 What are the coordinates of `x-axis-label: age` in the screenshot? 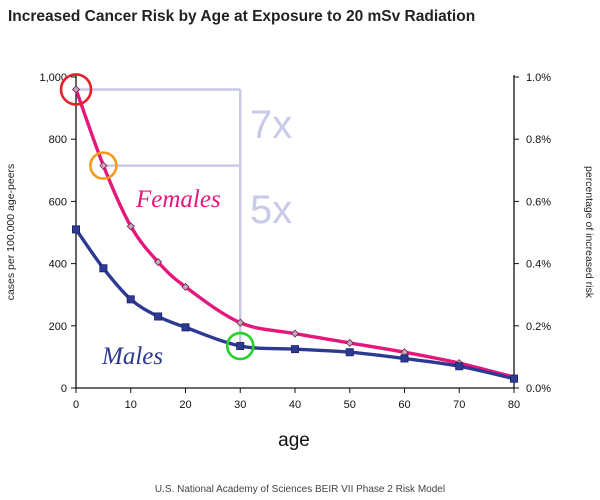 It's located at (294, 440).